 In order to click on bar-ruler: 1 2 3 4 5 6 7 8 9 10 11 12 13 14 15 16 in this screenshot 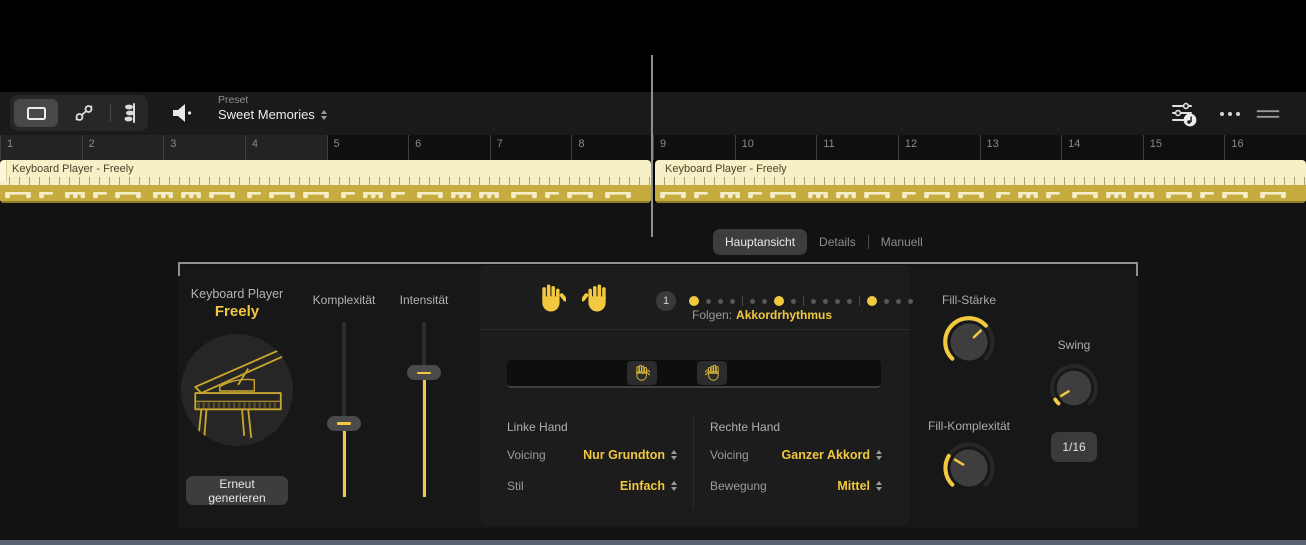, I will do `click(653, 147)`.